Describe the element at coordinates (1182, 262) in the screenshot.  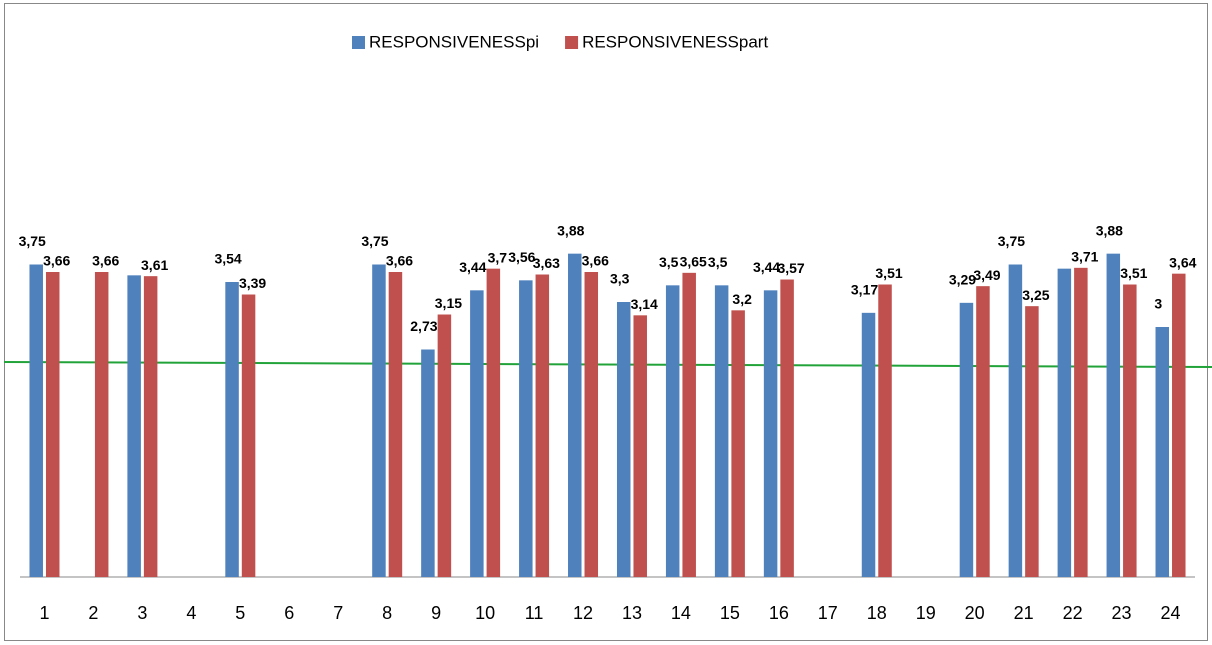
I see `value-label: 3,64` at that location.